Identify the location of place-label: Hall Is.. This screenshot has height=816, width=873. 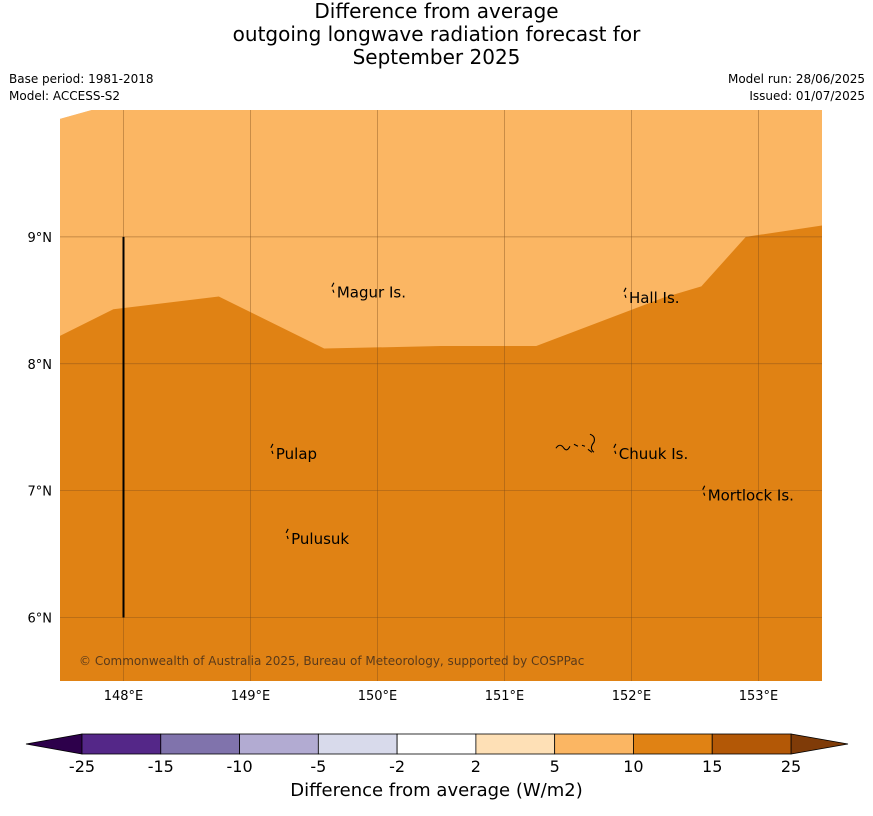
(654, 298).